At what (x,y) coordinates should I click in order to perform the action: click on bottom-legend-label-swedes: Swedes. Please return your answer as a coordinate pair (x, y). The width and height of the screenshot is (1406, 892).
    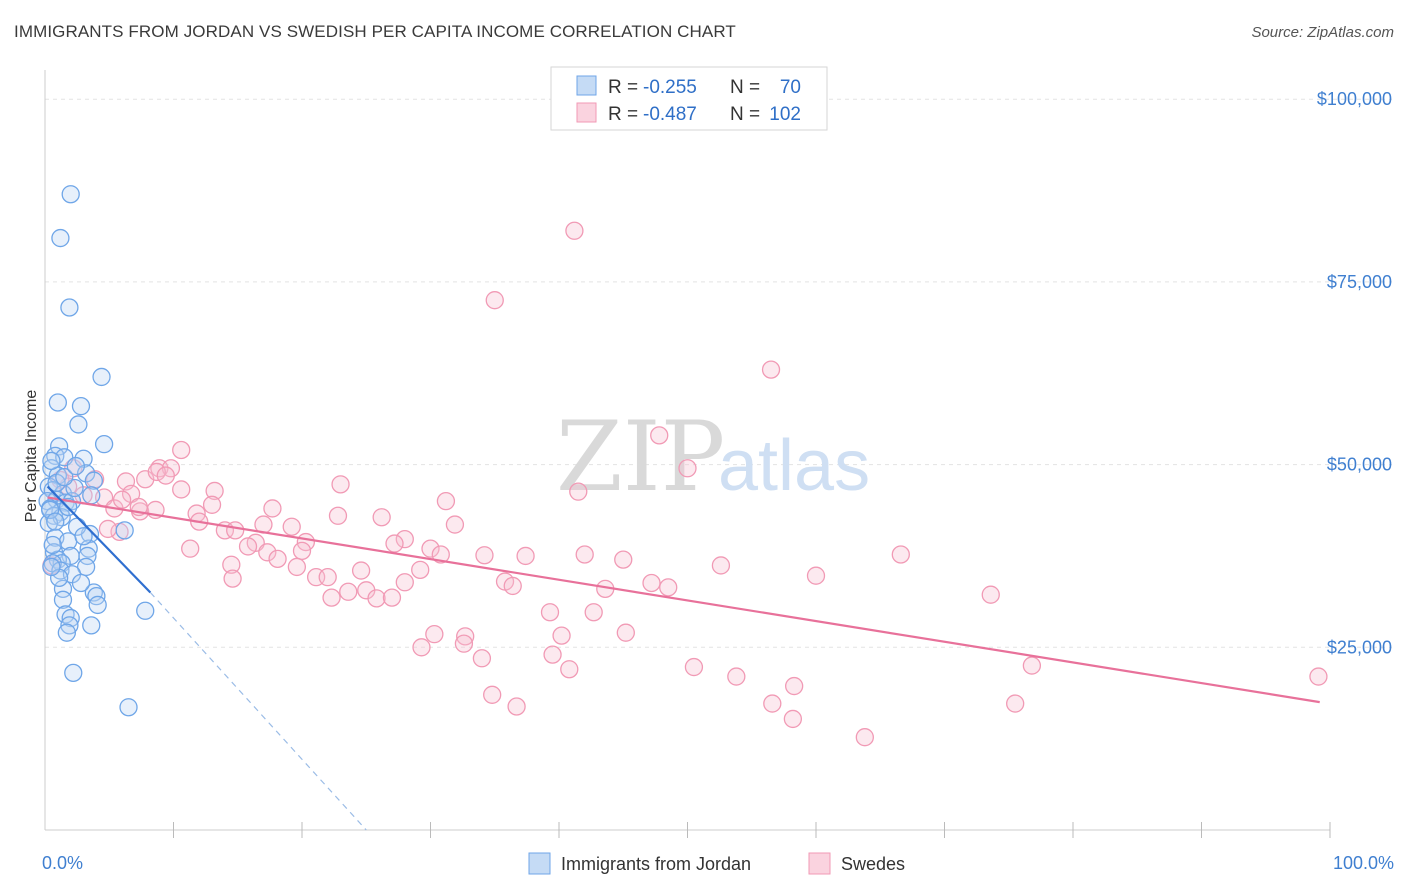
    Looking at the image, I should click on (873, 864).